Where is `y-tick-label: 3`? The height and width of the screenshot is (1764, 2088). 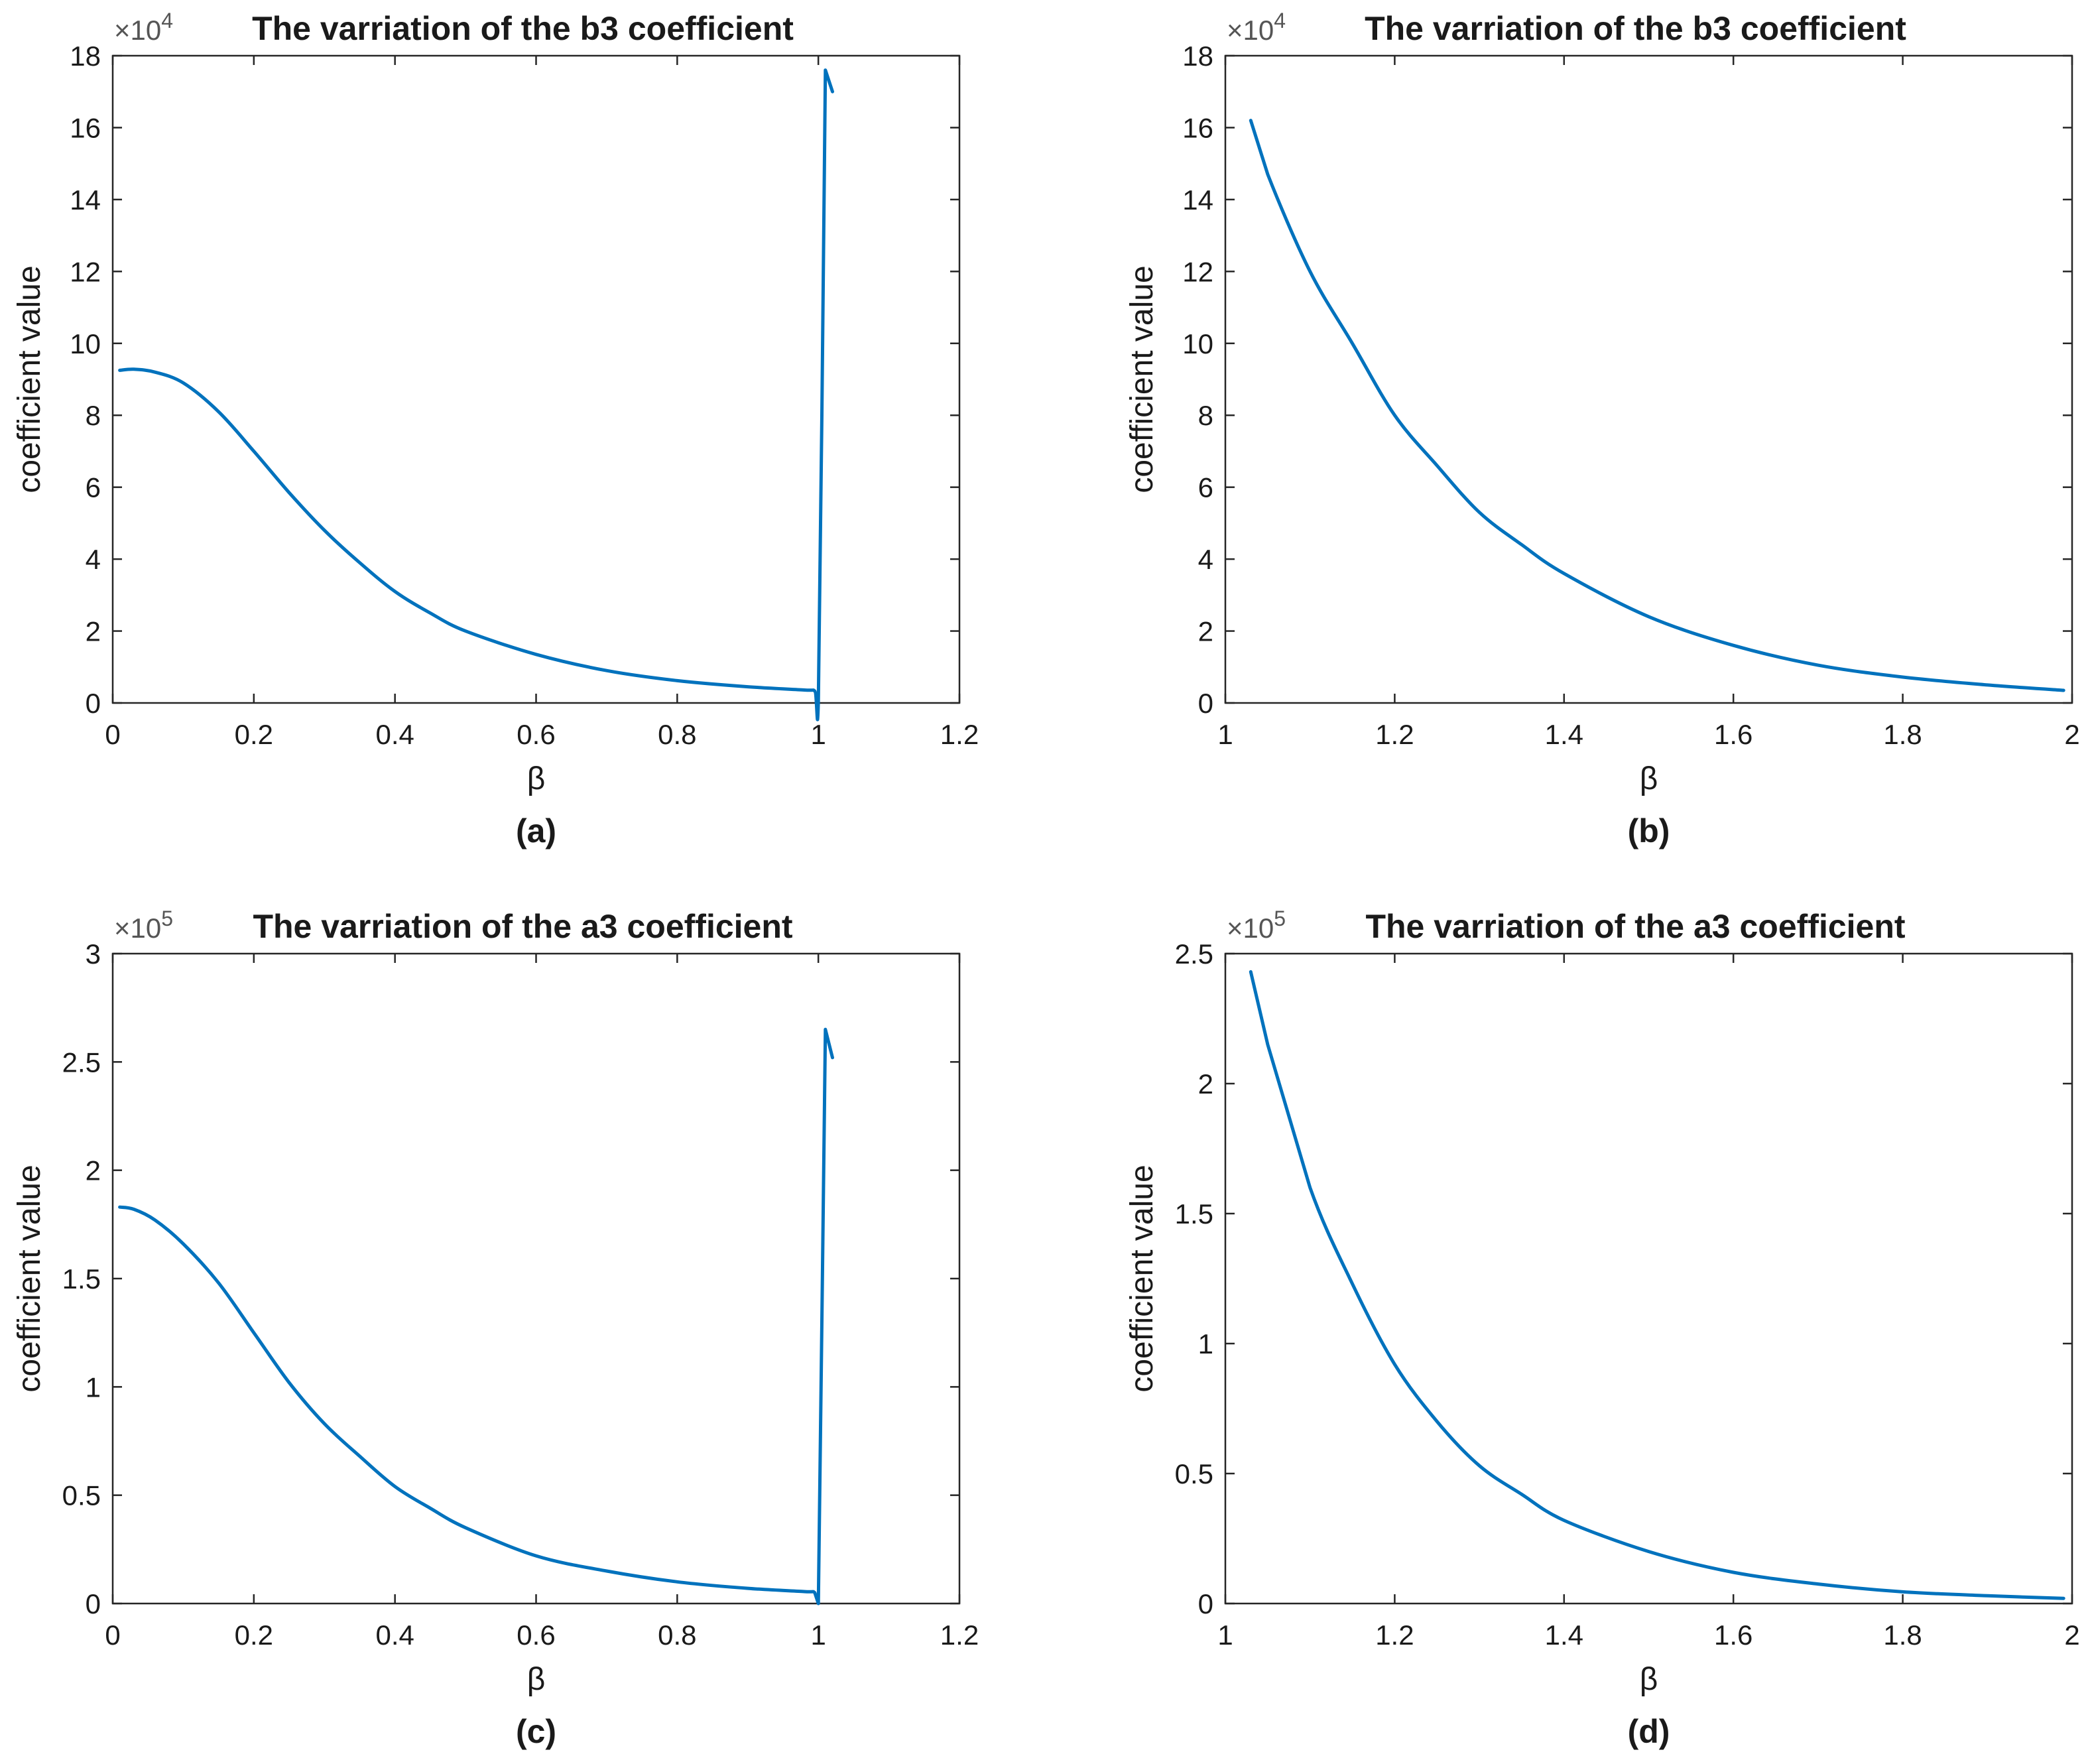
y-tick-label: 3 is located at coordinates (93, 954).